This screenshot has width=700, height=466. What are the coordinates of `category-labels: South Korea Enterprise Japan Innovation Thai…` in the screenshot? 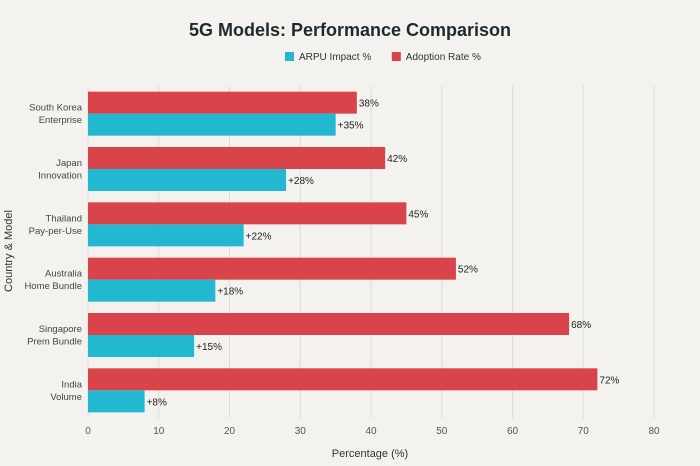 It's located at (53, 253).